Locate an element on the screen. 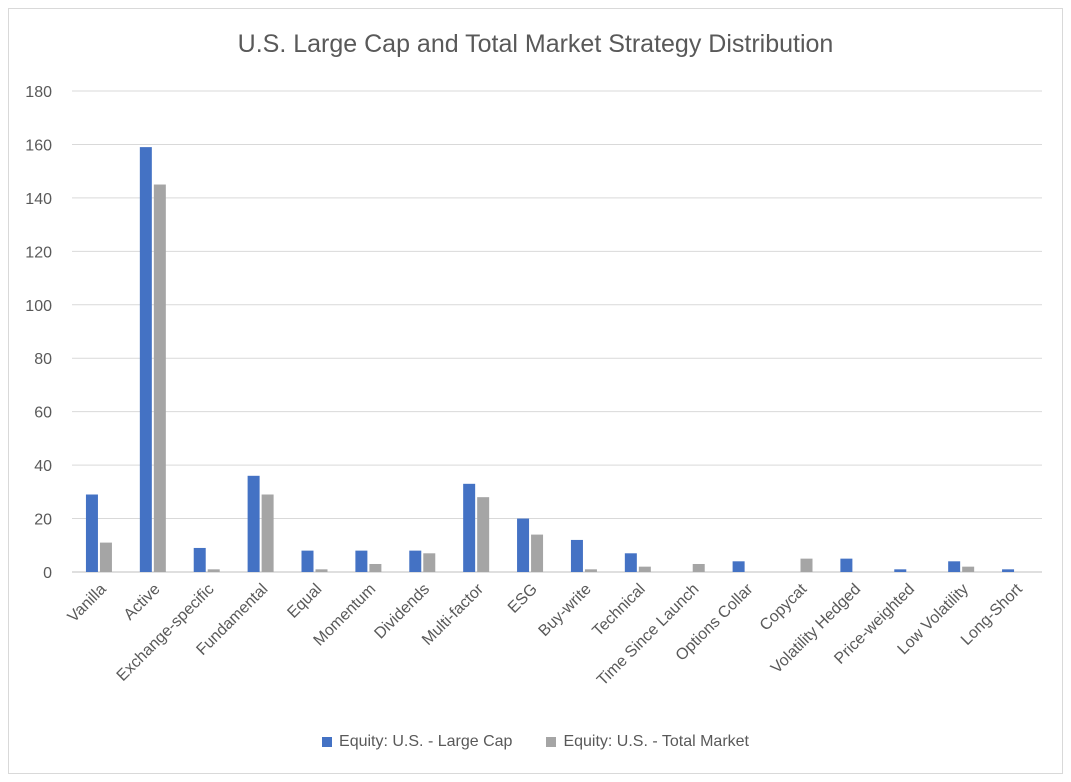 This screenshot has height=782, width=1071. y-axis-ticks: 0 20 40 60 80 100 120 140 160 180 is located at coordinates (38, 333).